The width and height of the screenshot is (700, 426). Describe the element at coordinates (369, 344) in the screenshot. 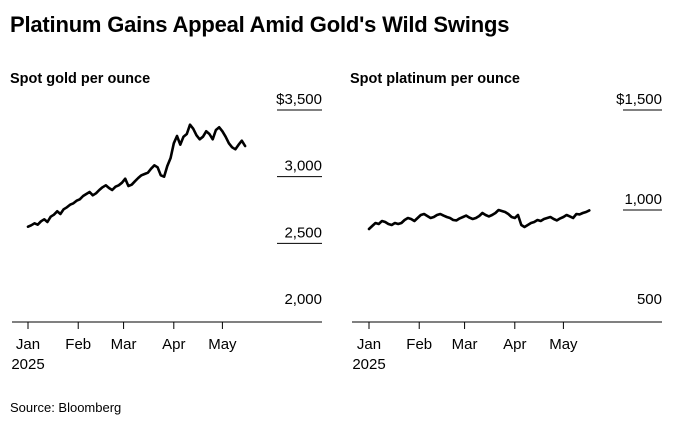

I see `platinum-x-tick-label: Jan` at that location.